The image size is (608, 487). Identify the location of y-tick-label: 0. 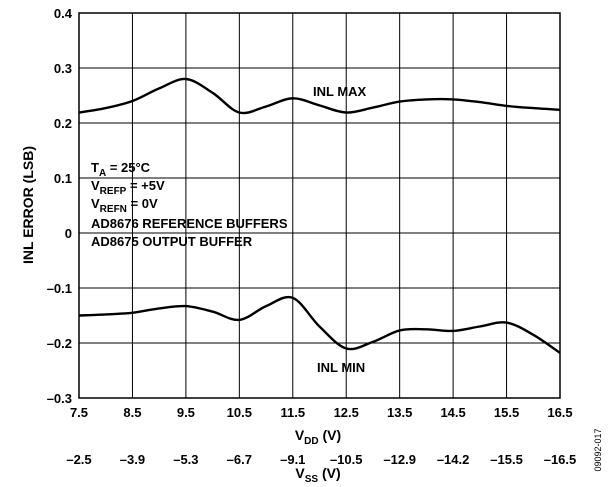
(68, 233).